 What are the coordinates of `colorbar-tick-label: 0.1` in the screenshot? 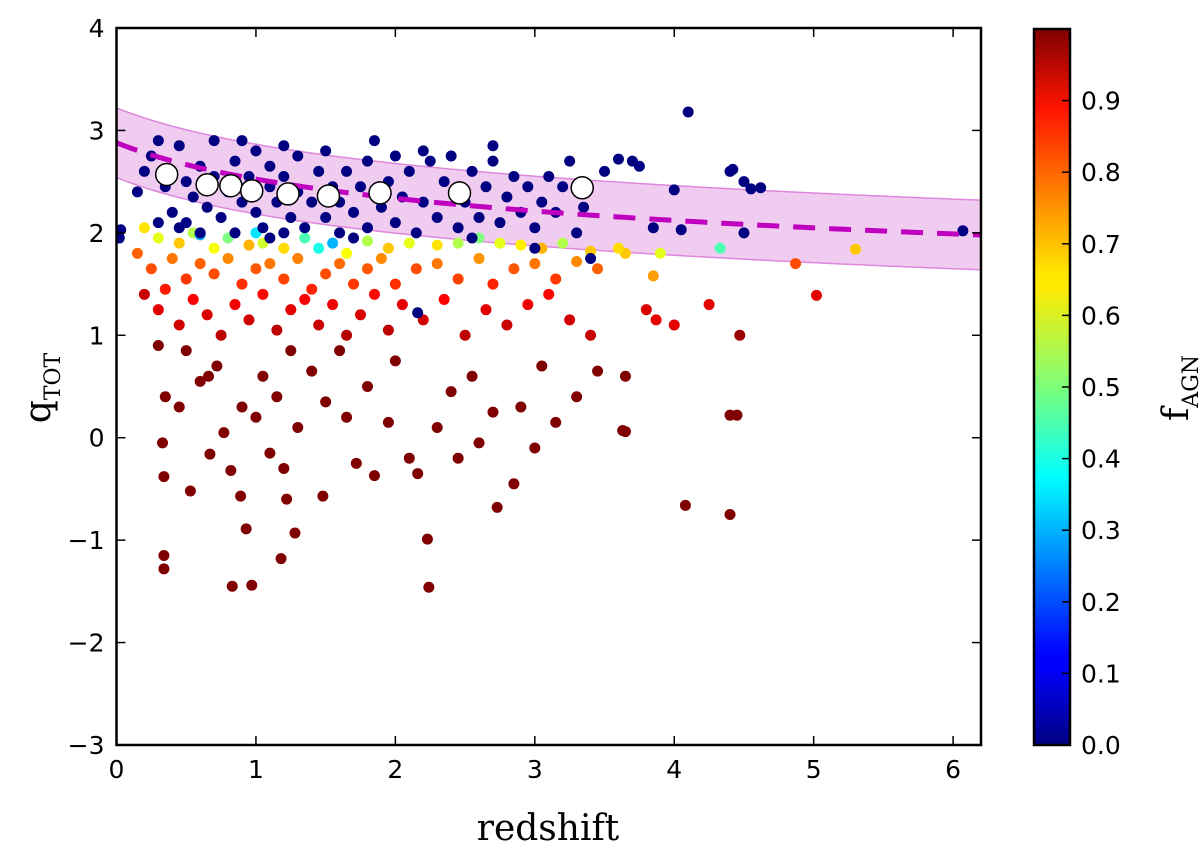 It's located at (1101, 673).